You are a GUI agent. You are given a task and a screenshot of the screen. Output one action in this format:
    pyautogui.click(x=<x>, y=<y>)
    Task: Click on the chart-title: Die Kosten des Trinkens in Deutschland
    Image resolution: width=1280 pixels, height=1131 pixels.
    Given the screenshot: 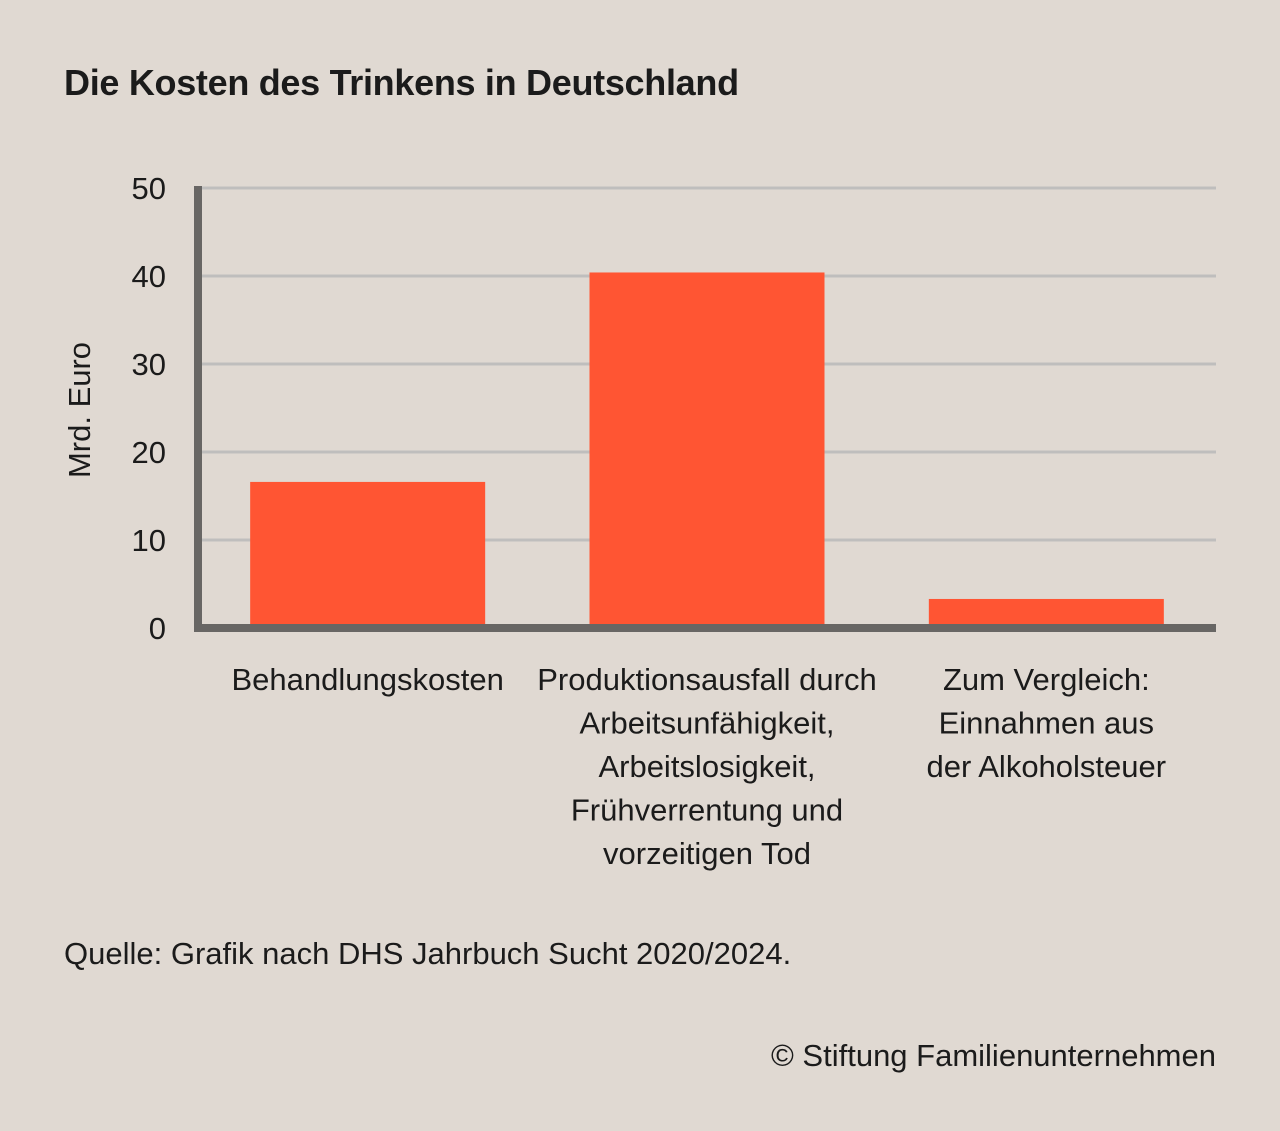 What is the action you would take?
    pyautogui.click(x=401, y=82)
    